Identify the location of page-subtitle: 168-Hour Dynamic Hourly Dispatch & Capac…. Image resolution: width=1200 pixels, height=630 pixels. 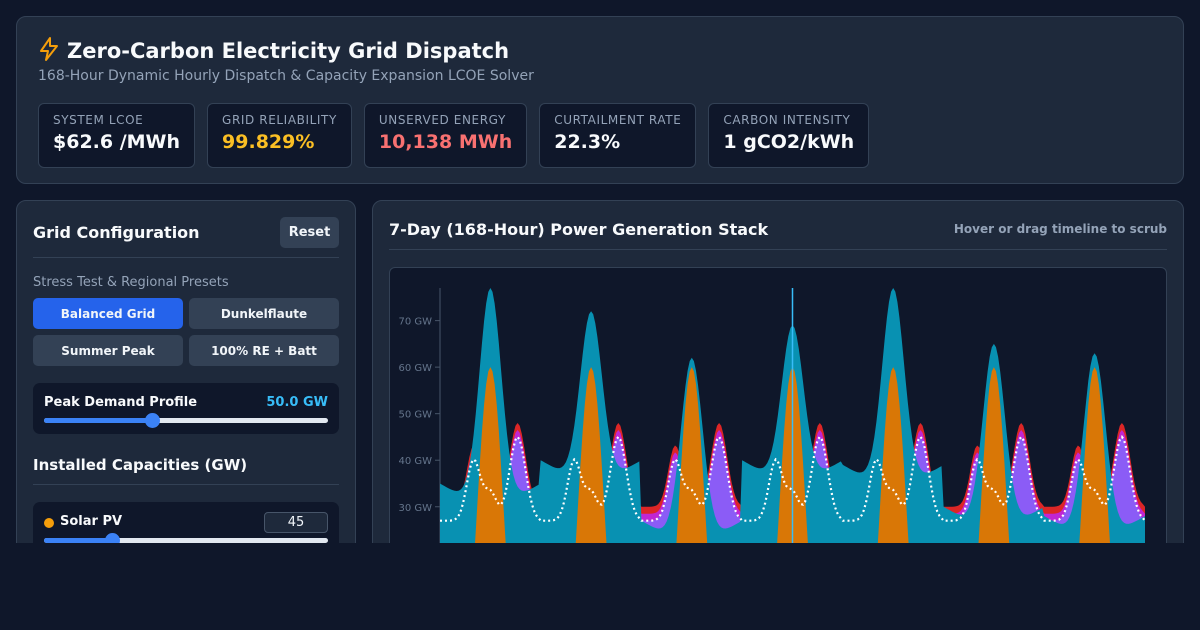
(286, 76).